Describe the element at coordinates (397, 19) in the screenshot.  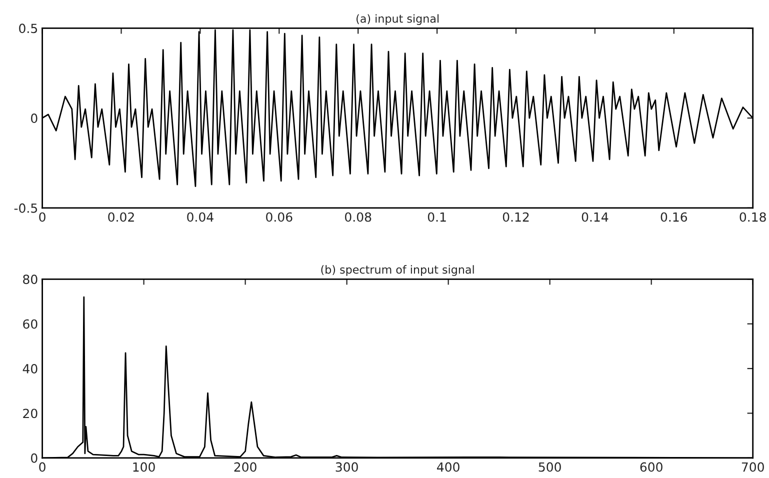
I see `chart-title: (a) input signal` at that location.